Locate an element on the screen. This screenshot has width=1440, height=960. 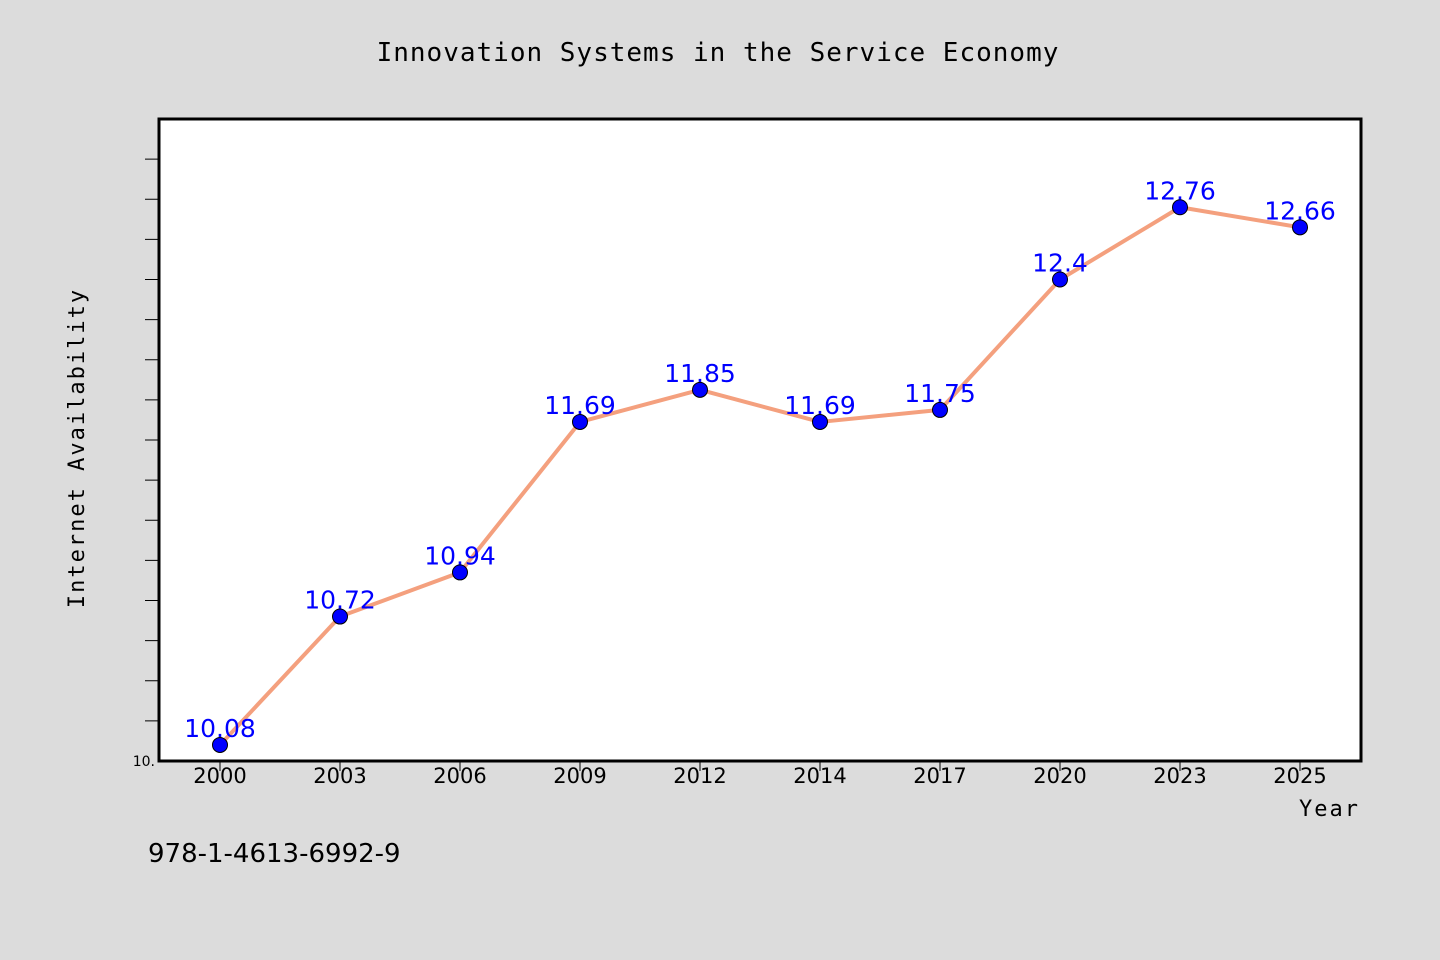
x-tick-label: 2025 is located at coordinates (1299, 776).